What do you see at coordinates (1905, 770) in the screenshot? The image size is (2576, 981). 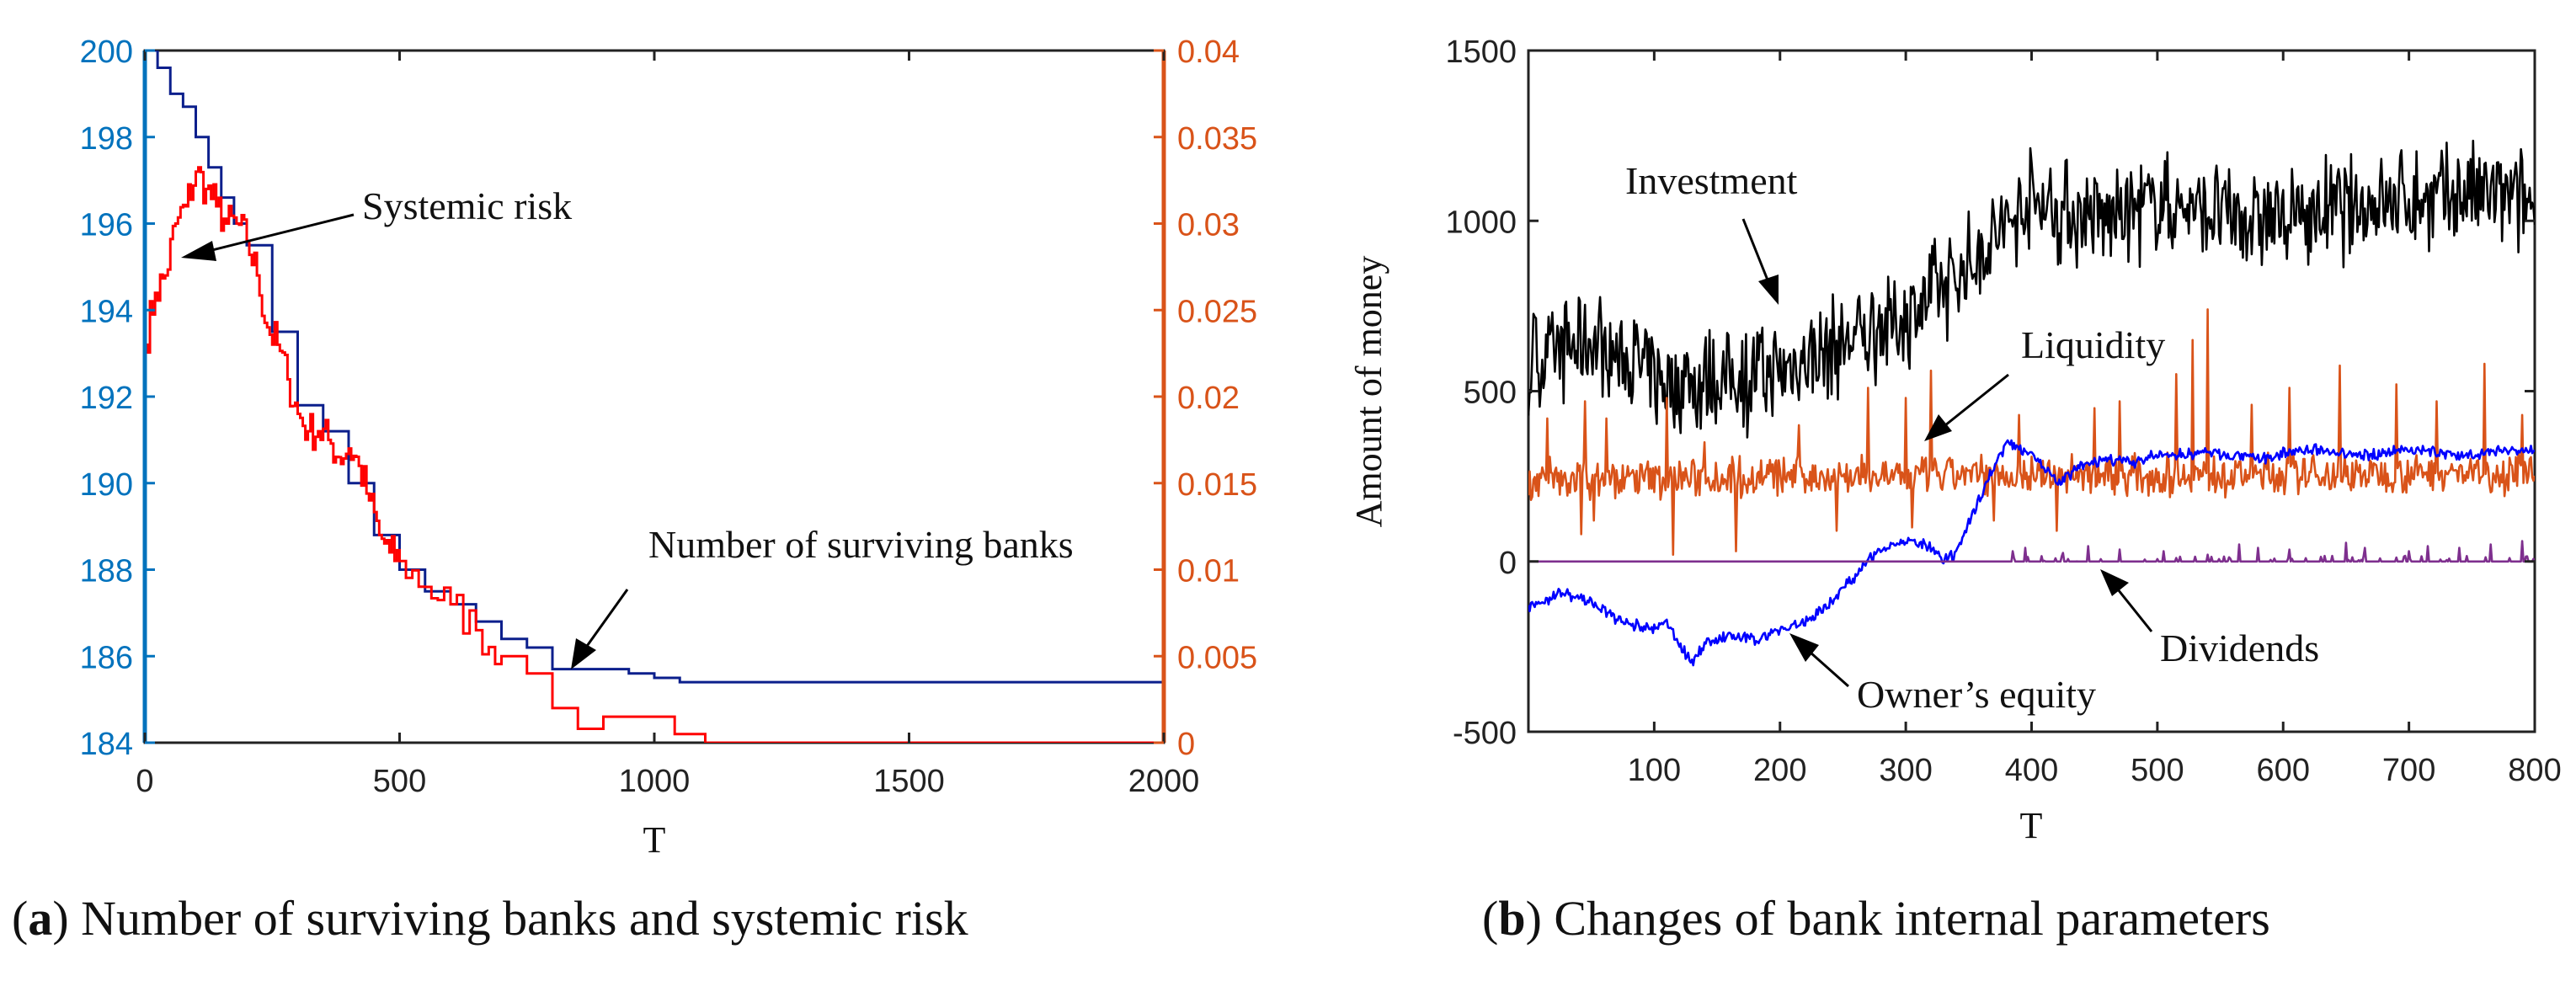 I see `panel-b-x-tick-label: 300` at bounding box center [1905, 770].